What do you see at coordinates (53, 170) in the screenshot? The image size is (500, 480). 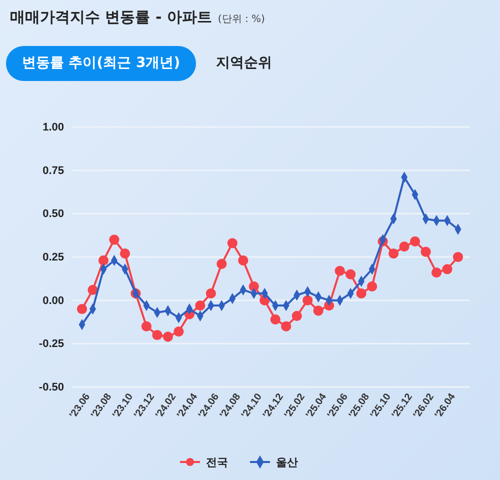 I see `y-tick-label: 0.75` at bounding box center [53, 170].